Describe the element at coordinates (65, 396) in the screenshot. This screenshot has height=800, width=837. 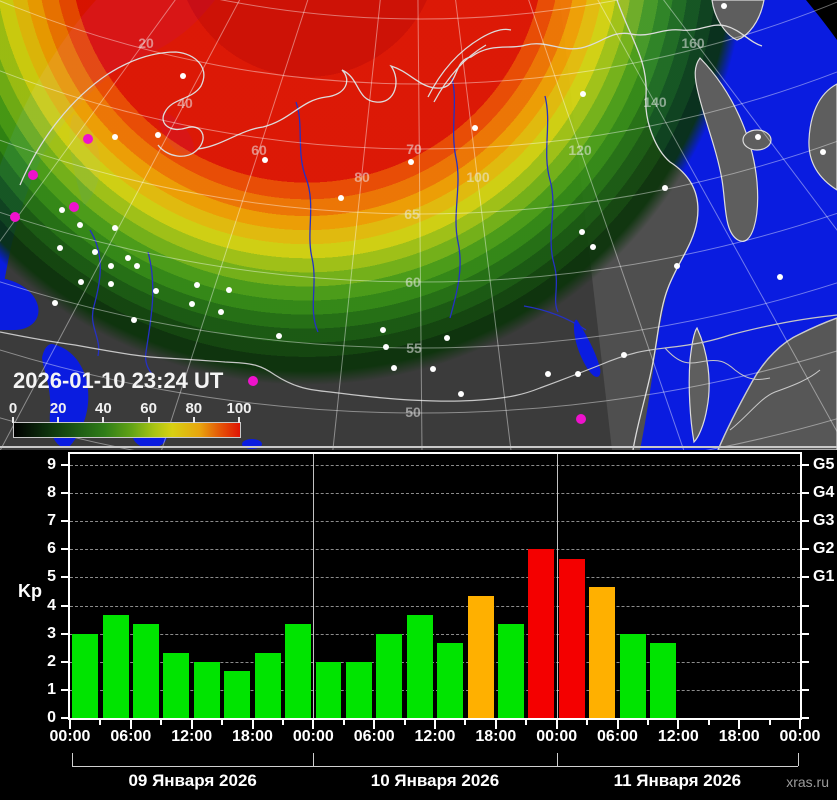
I see `caspian-sea` at that location.